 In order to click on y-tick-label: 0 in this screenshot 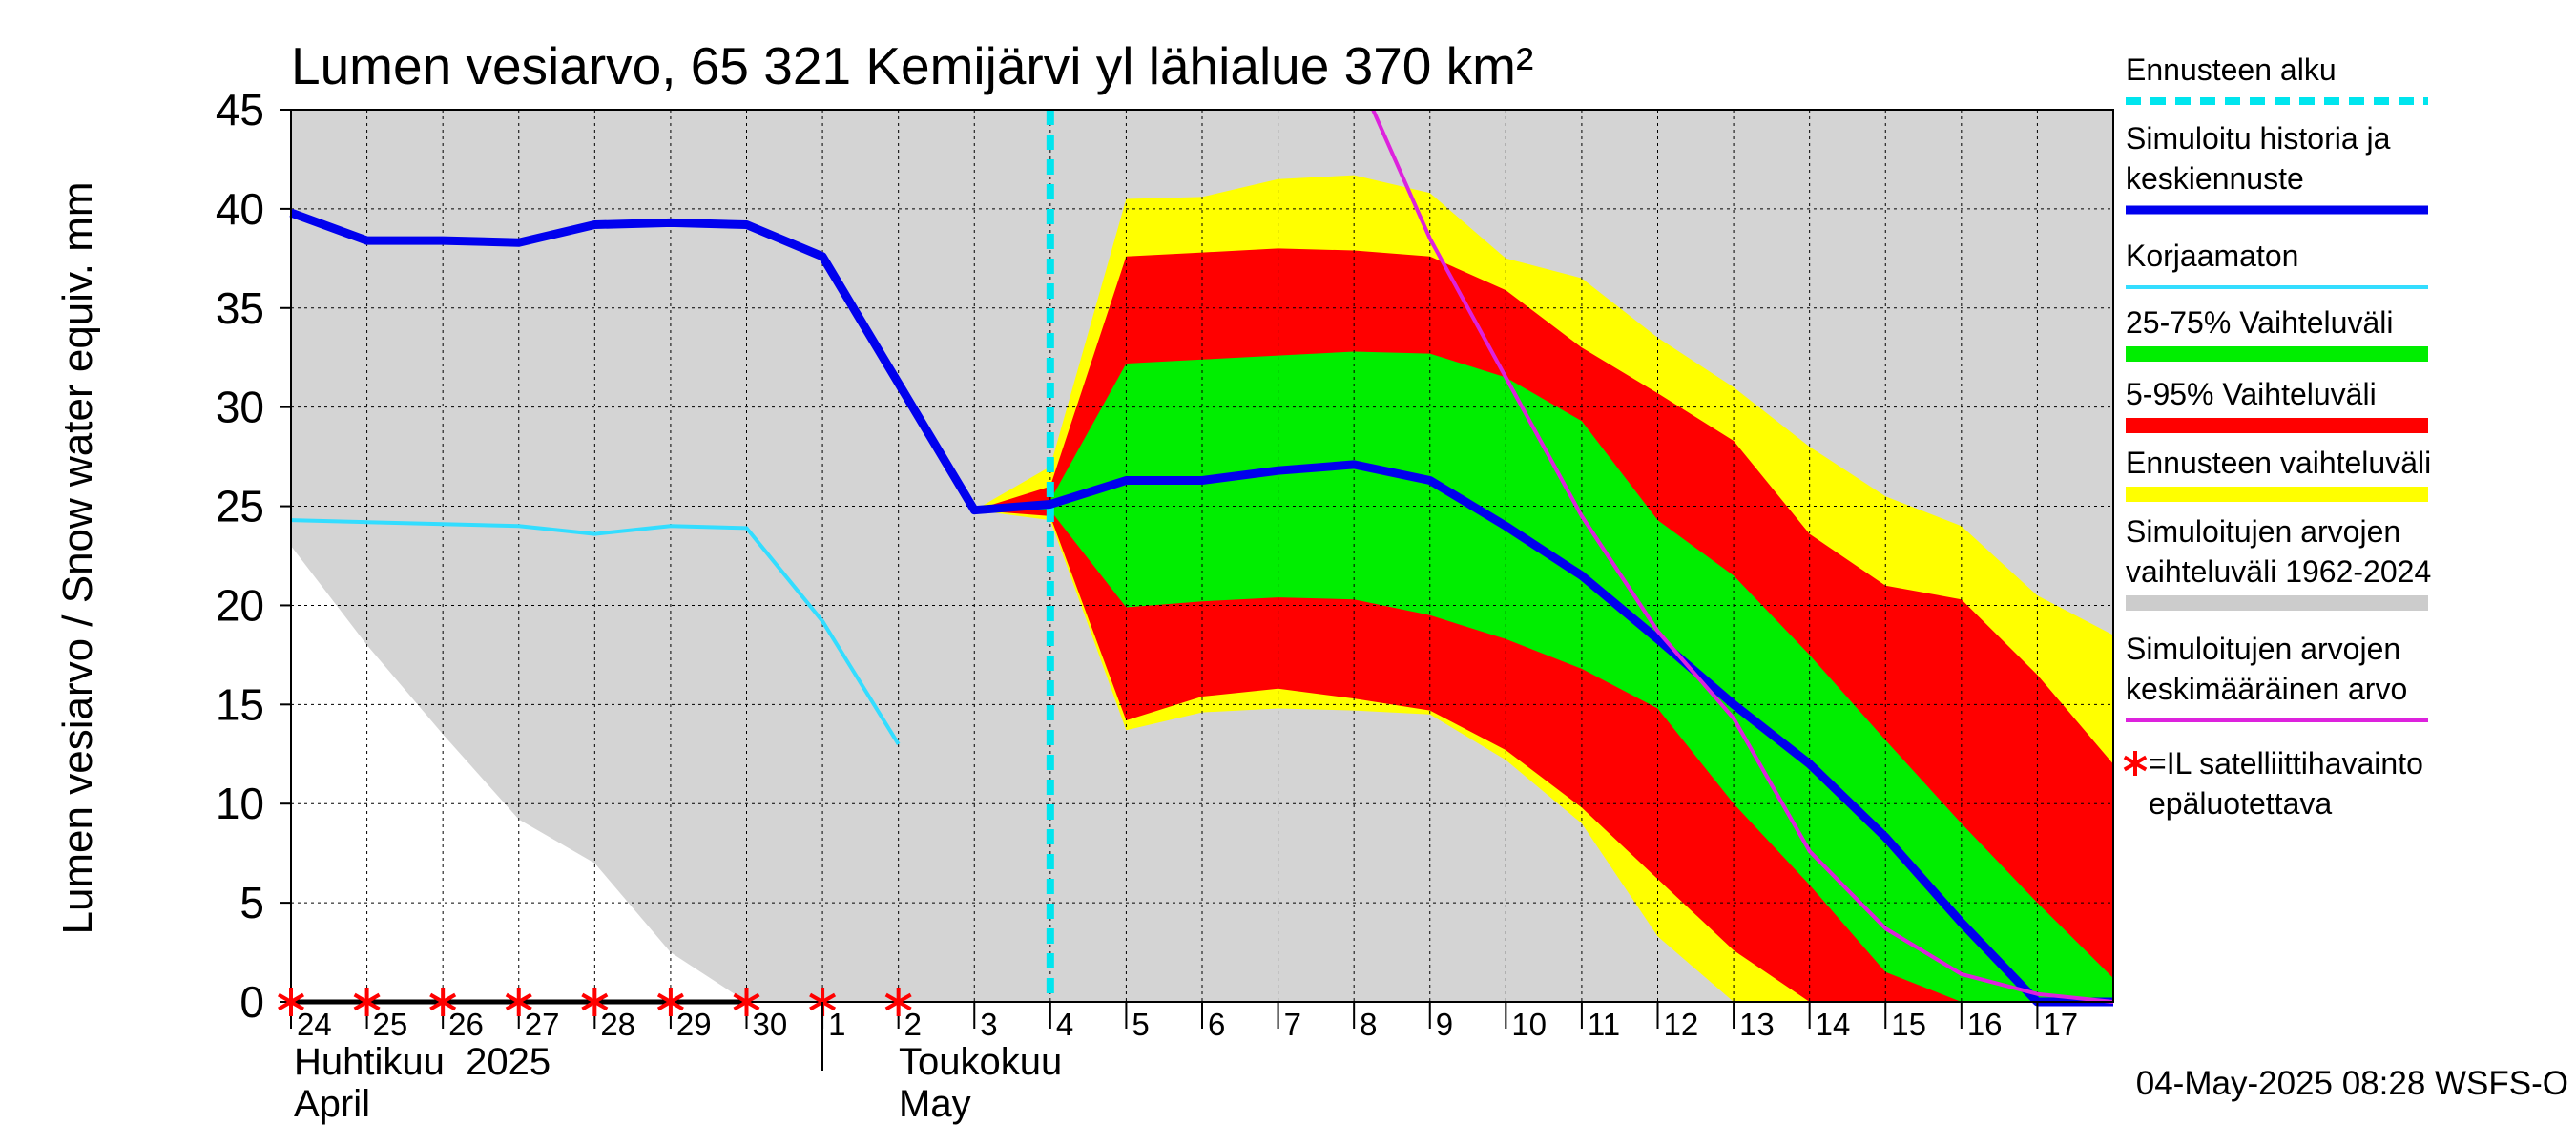, I will do `click(251, 1002)`.